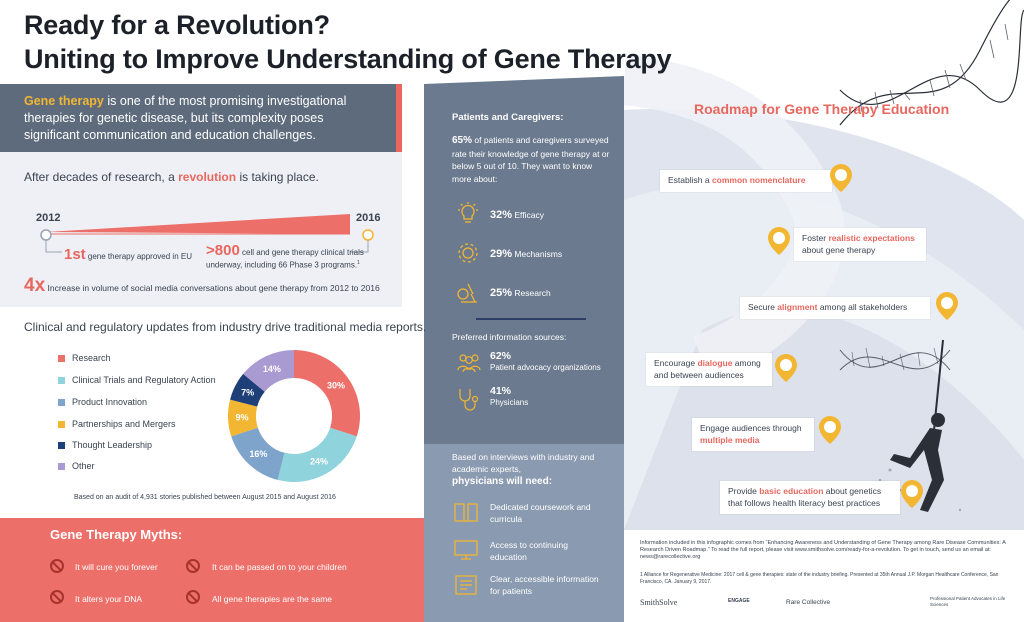 Image resolution: width=1024 pixels, height=622 pixels. I want to click on roadmap-step-media: Engage audiences through multiple media, so click(753, 434).